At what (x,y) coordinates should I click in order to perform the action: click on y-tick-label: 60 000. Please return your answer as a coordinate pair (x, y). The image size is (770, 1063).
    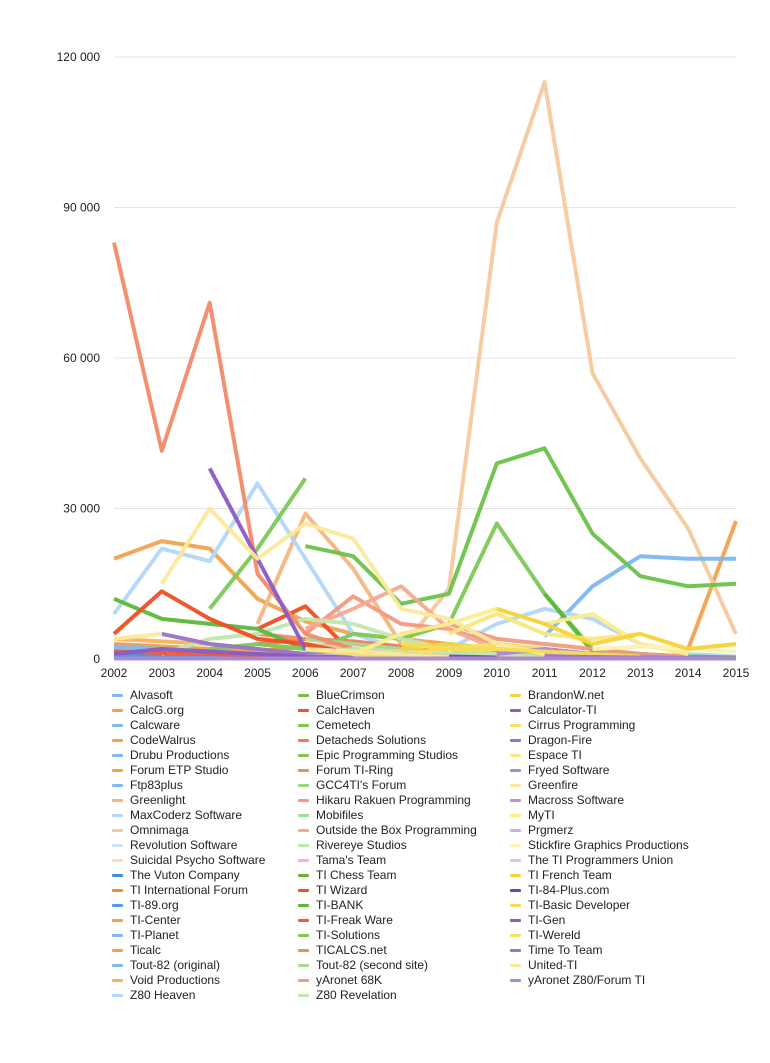
    Looking at the image, I should click on (81, 358).